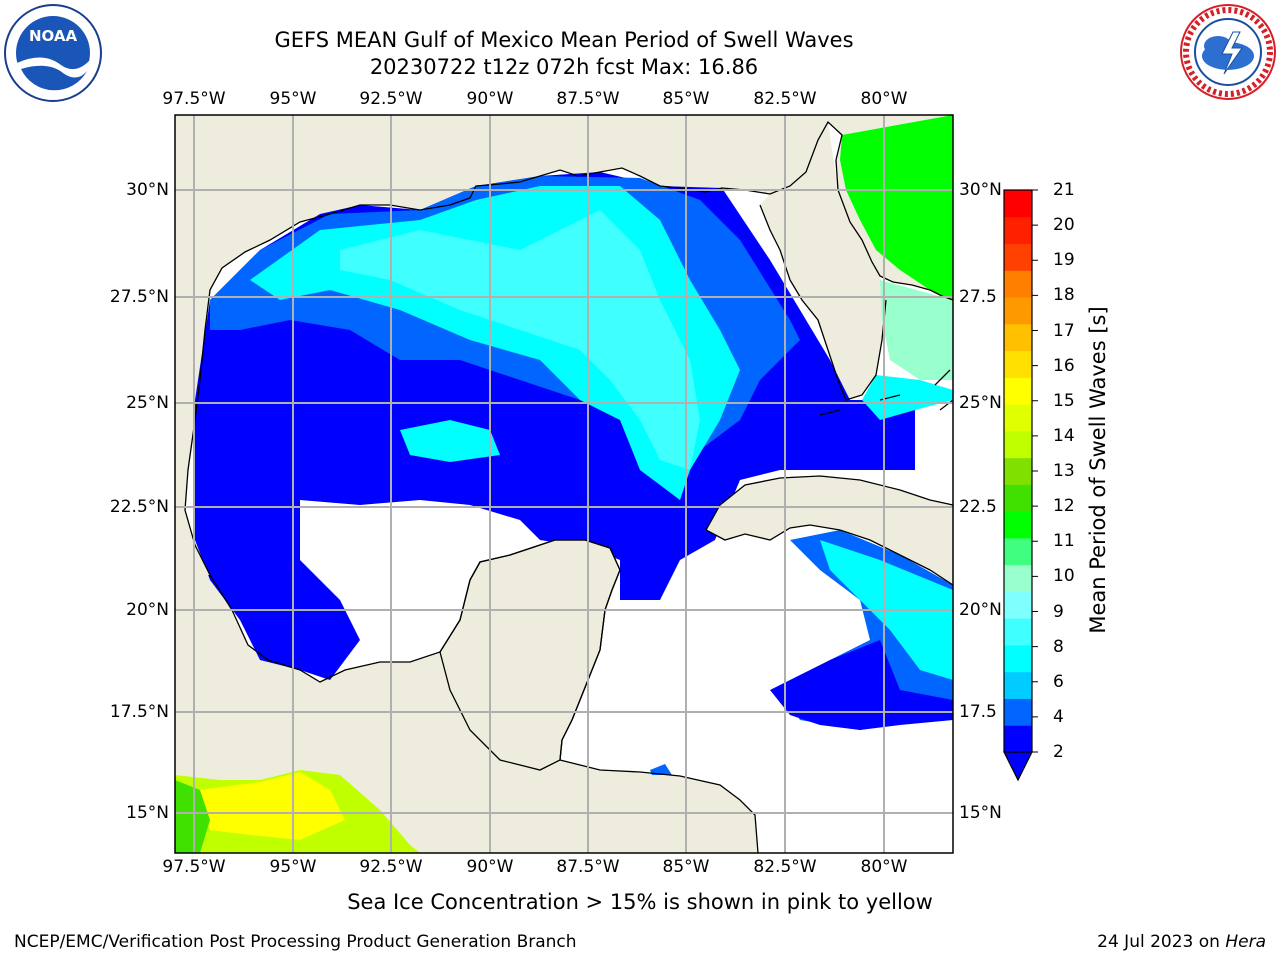 The image size is (1280, 960). What do you see at coordinates (785, 99) in the screenshot?
I see `lon-tick-top: 82.5°W` at bounding box center [785, 99].